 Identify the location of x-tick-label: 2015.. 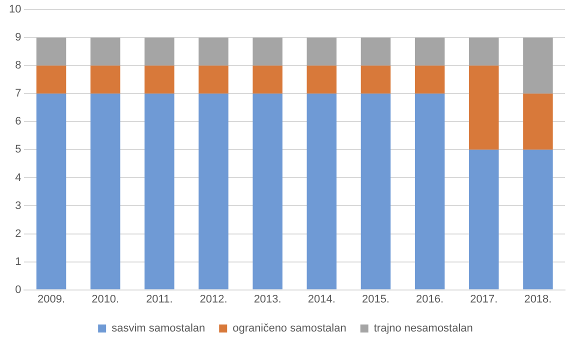
(376, 299).